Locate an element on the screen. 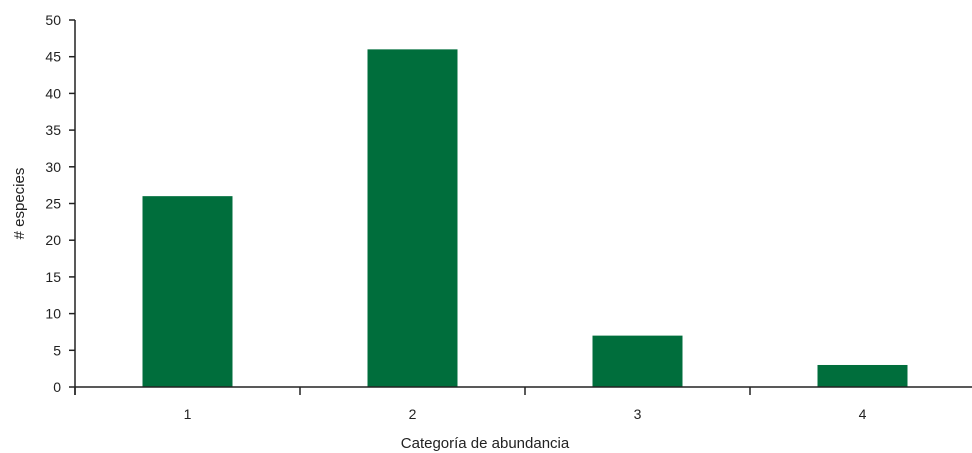 The width and height of the screenshot is (972, 453). y-tick-label: 0 is located at coordinates (57, 387).